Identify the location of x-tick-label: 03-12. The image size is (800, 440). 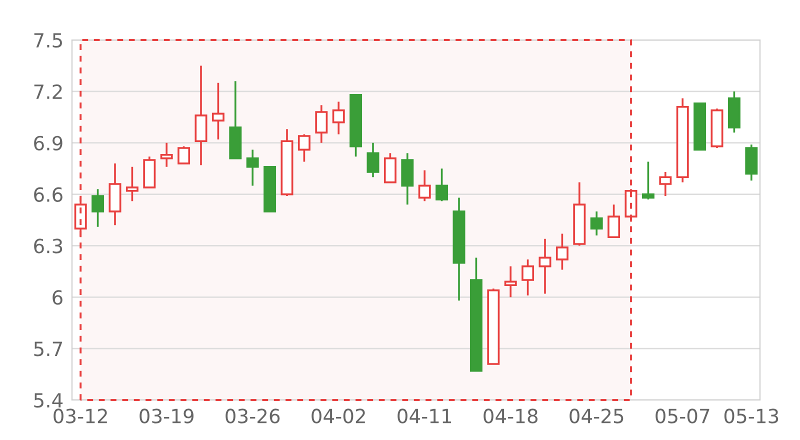
(80, 416).